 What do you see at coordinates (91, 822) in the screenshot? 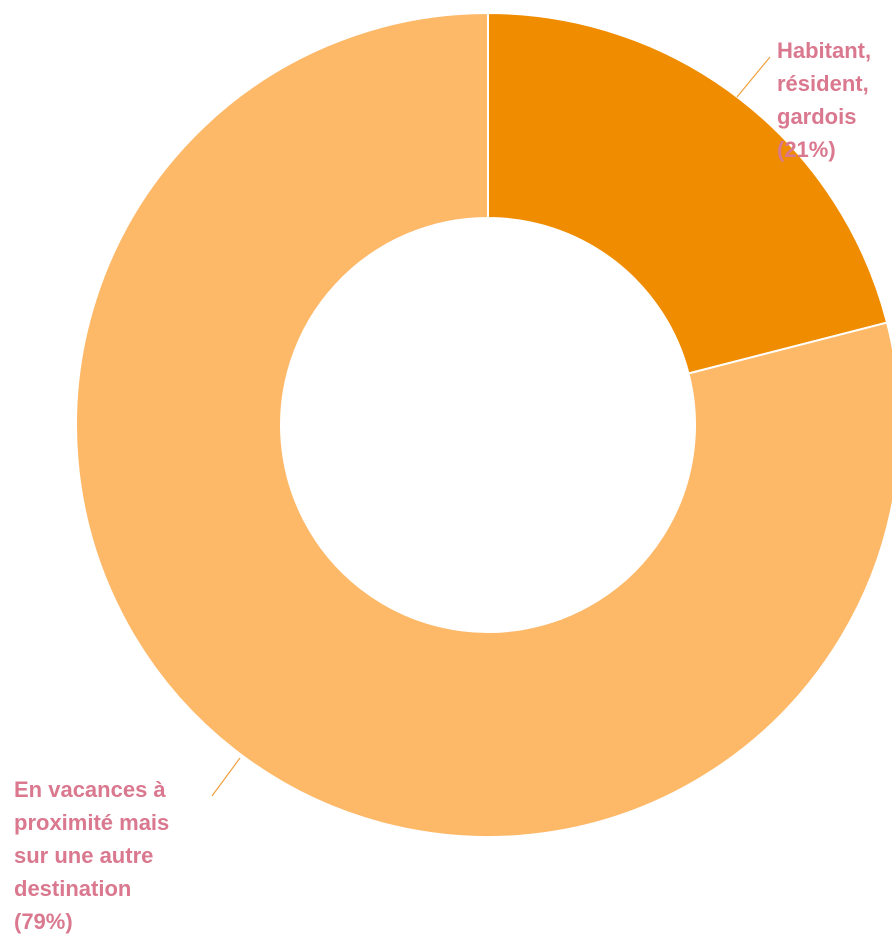
I see `slice-label-line: proximité mais` at bounding box center [91, 822].